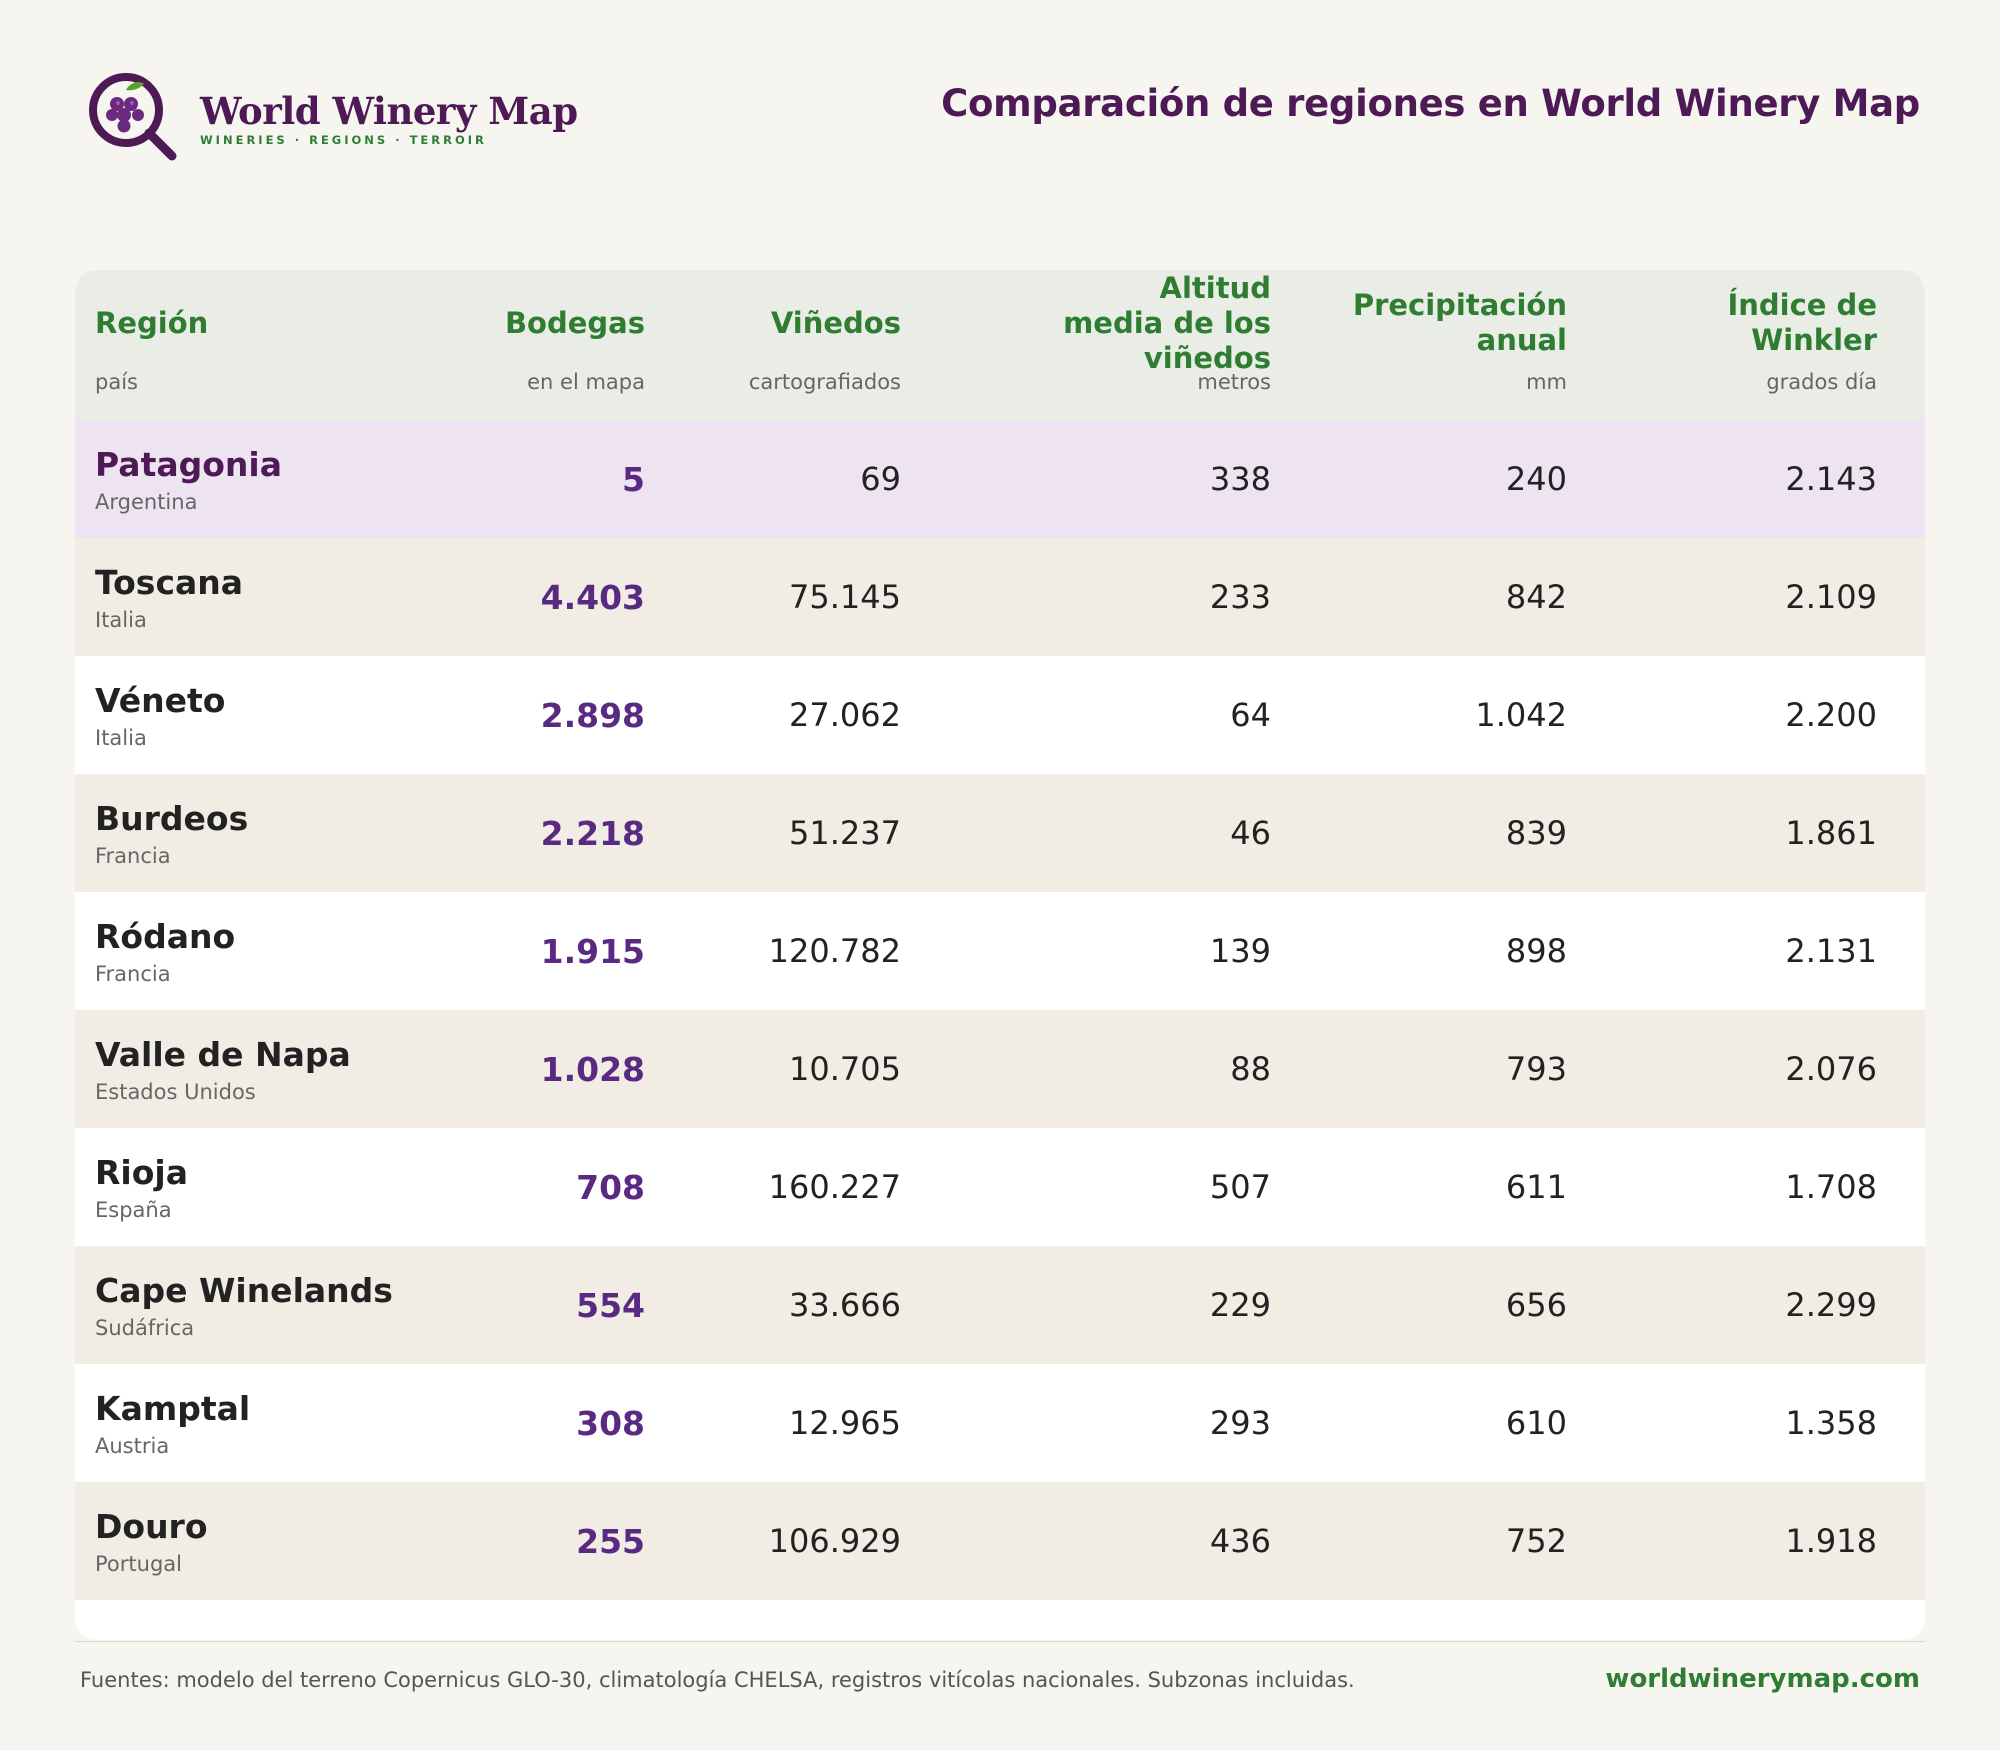  Describe the element at coordinates (1802, 341) in the screenshot. I see `column-header-winkler: Índice de Winkler grados día` at that location.